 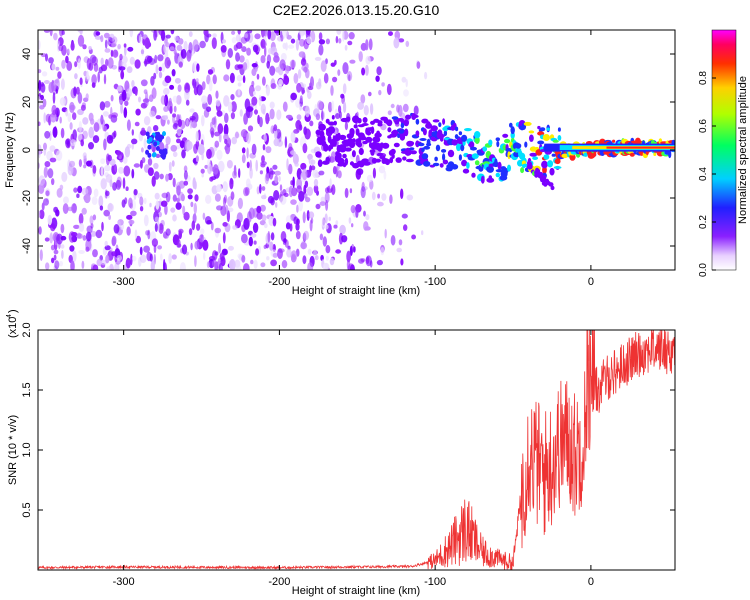 What do you see at coordinates (27, 509) in the screenshot?
I see `snr-y-tick-label: 0.5` at bounding box center [27, 509].